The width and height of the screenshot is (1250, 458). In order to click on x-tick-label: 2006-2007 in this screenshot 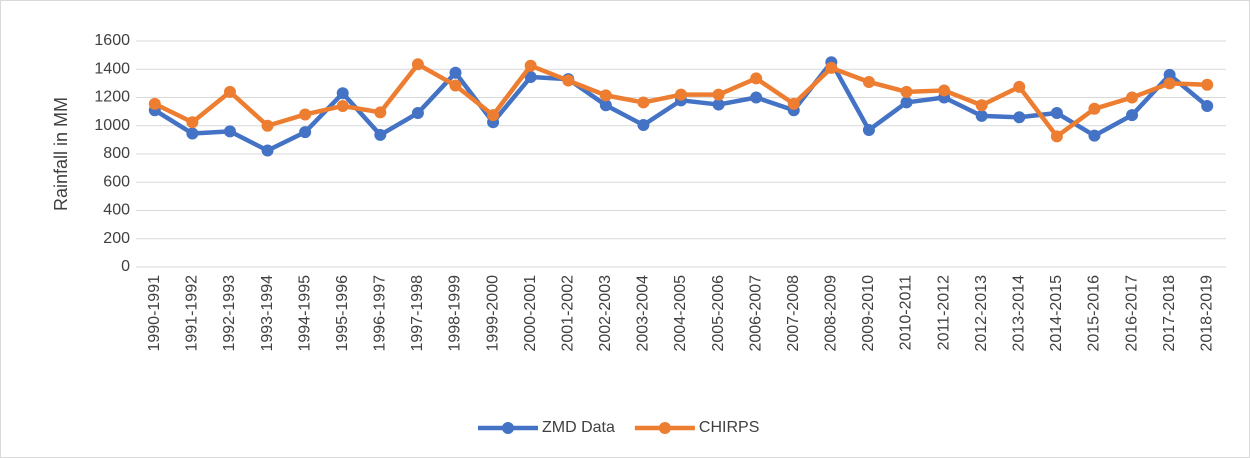, I will do `click(755, 313)`.